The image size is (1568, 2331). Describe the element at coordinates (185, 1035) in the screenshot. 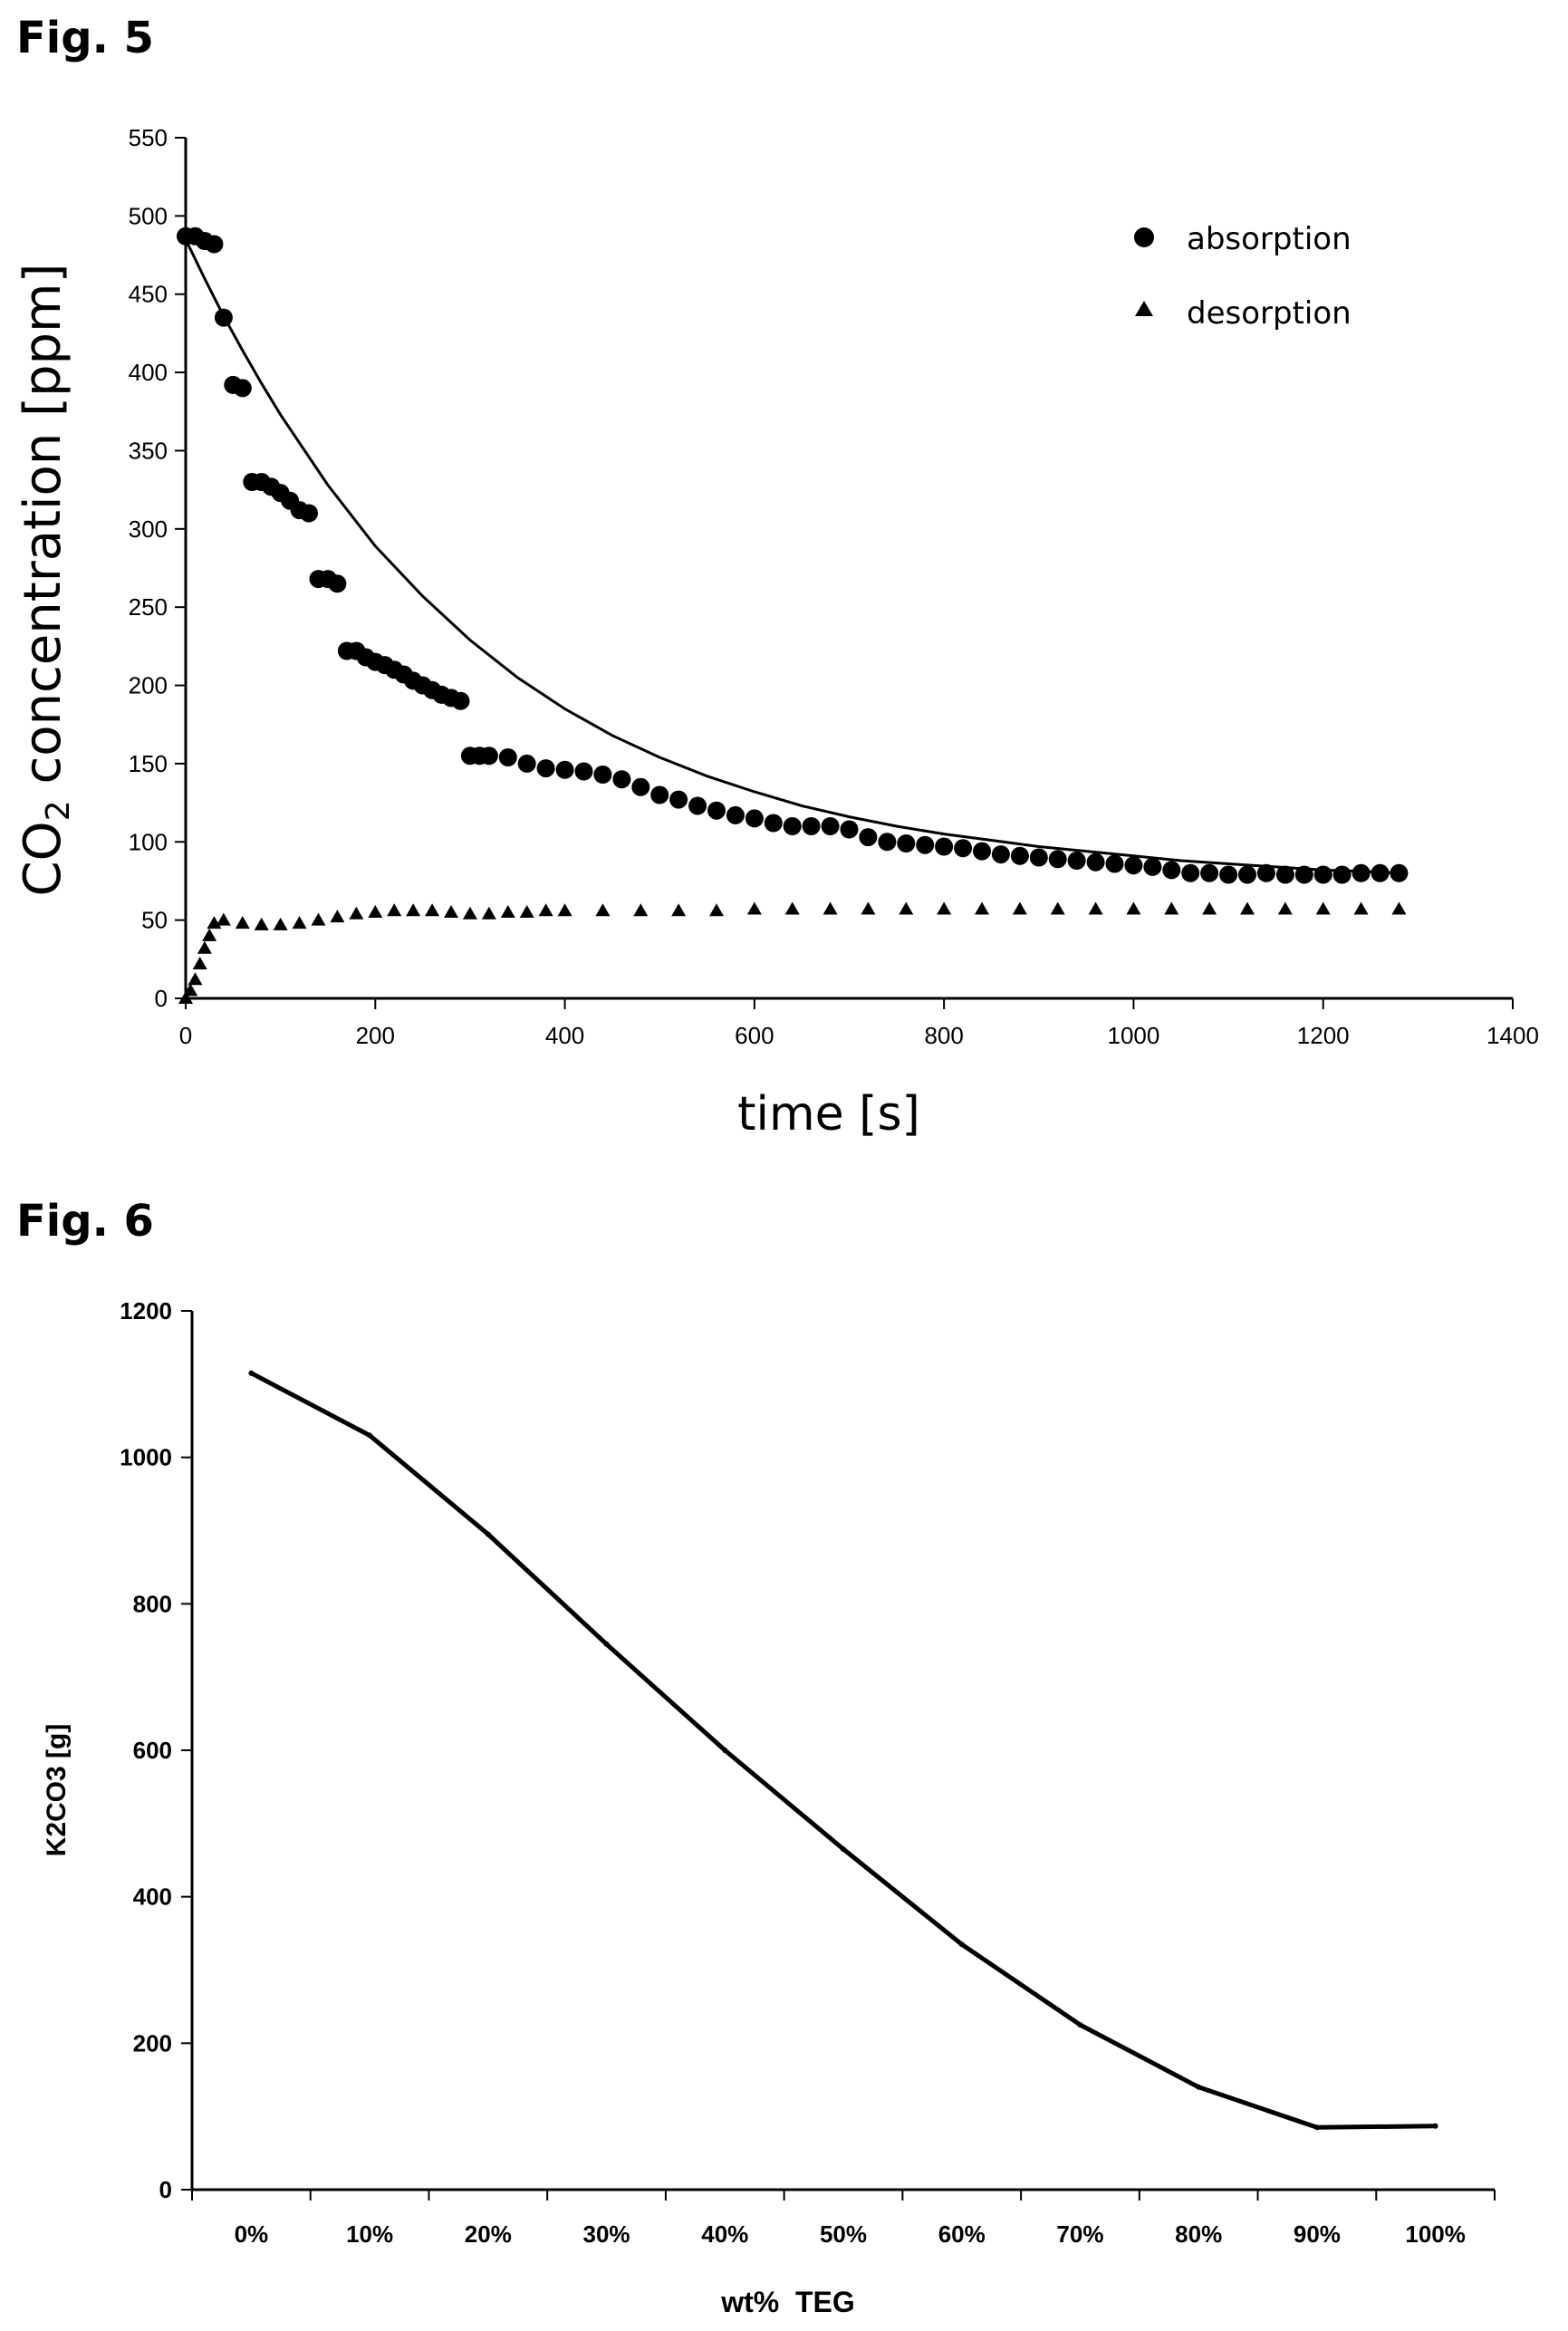

I see `x-tick-label: 0` at that location.